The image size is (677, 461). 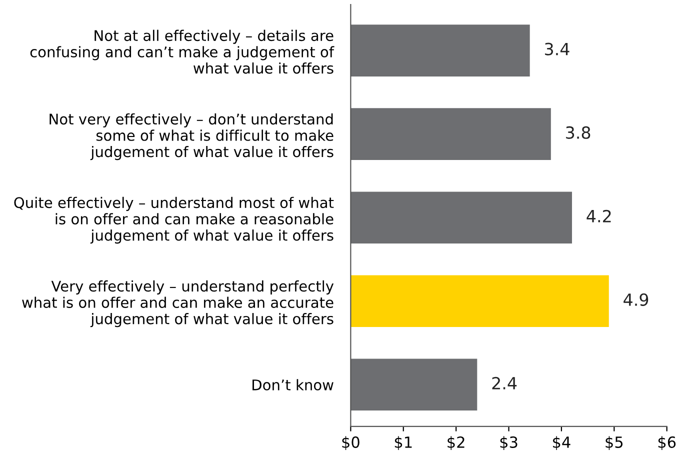 What do you see at coordinates (509, 443) in the screenshot?
I see `x-tick-label: $3` at bounding box center [509, 443].